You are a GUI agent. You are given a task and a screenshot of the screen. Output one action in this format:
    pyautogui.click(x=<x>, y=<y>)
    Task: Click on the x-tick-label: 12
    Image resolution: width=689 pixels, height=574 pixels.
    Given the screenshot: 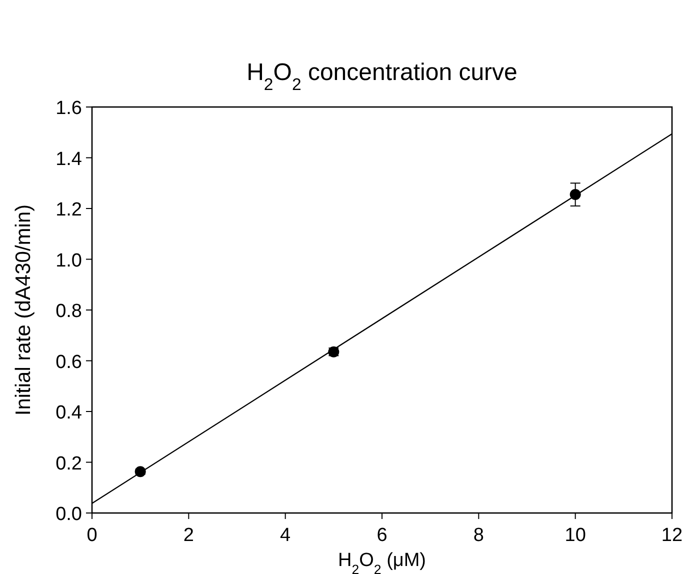 What is the action you would take?
    pyautogui.click(x=672, y=535)
    